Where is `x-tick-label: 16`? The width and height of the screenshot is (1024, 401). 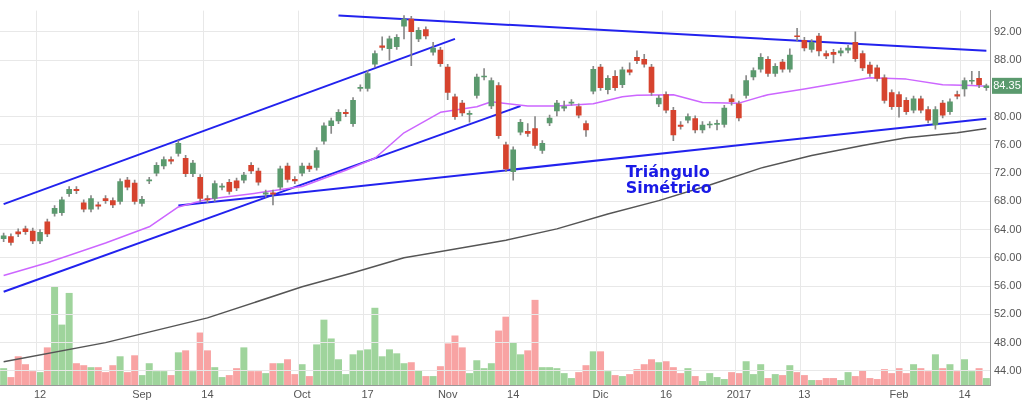
x-tick-label: 16 is located at coordinates (666, 393).